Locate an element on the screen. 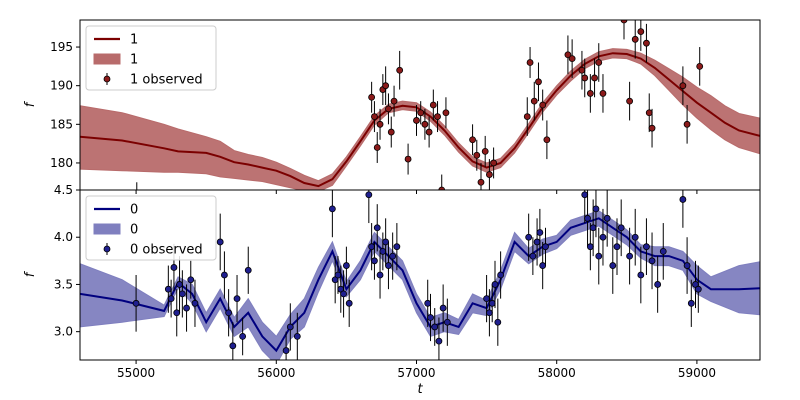  y-tick-label: 3.0 is located at coordinates (63, 332).